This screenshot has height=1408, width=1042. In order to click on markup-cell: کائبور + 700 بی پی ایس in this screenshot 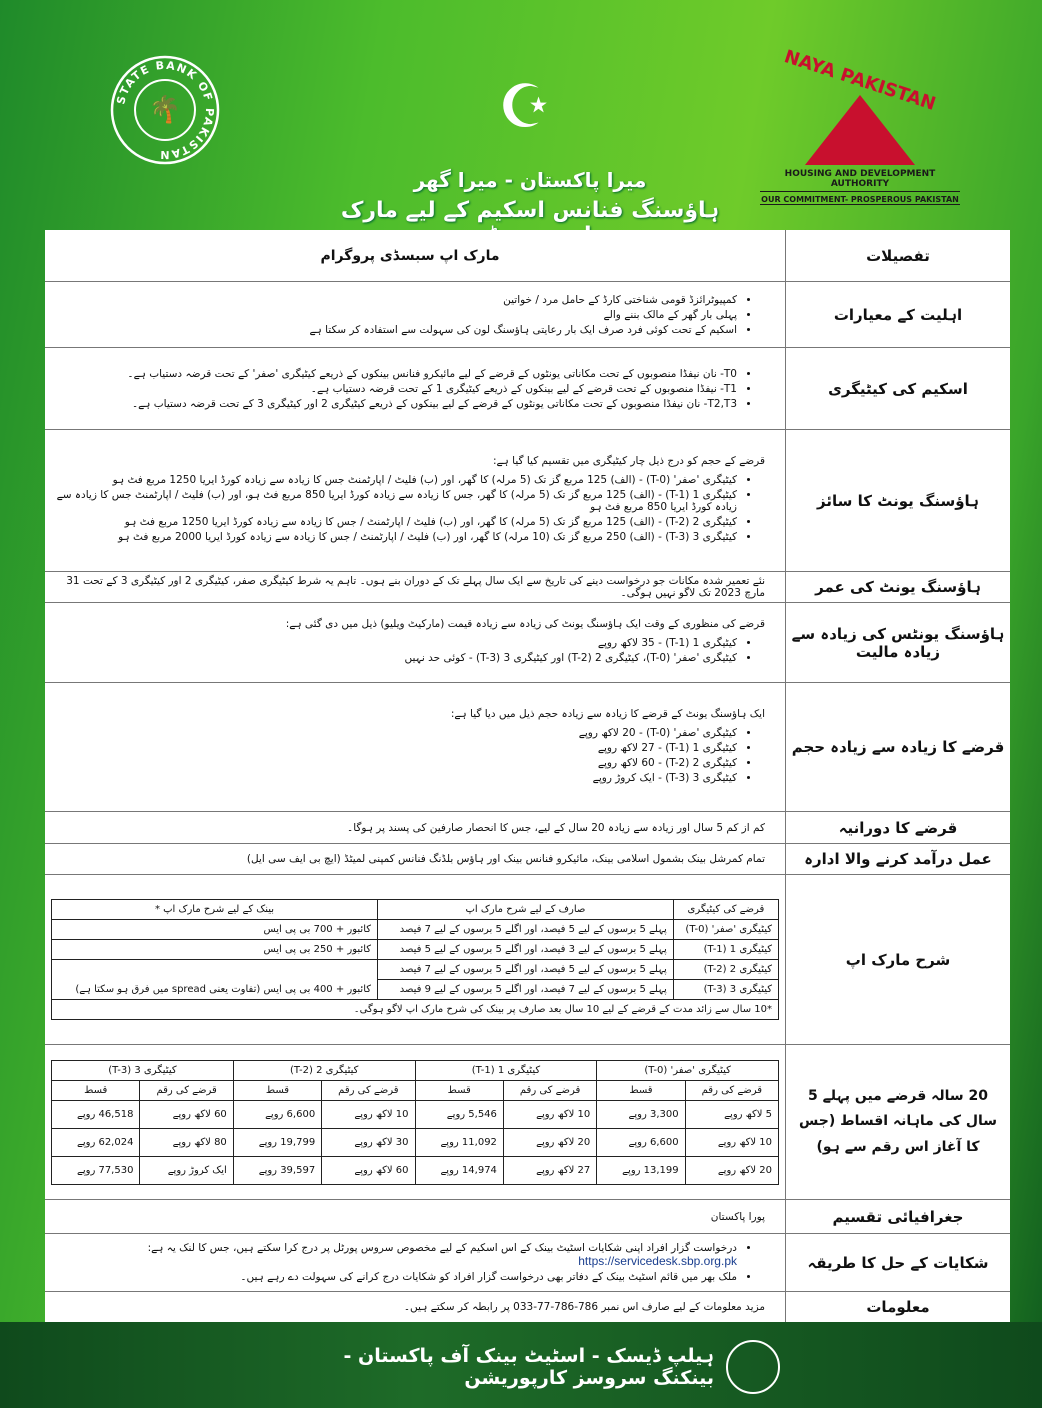, I will do `click(214, 929)`.